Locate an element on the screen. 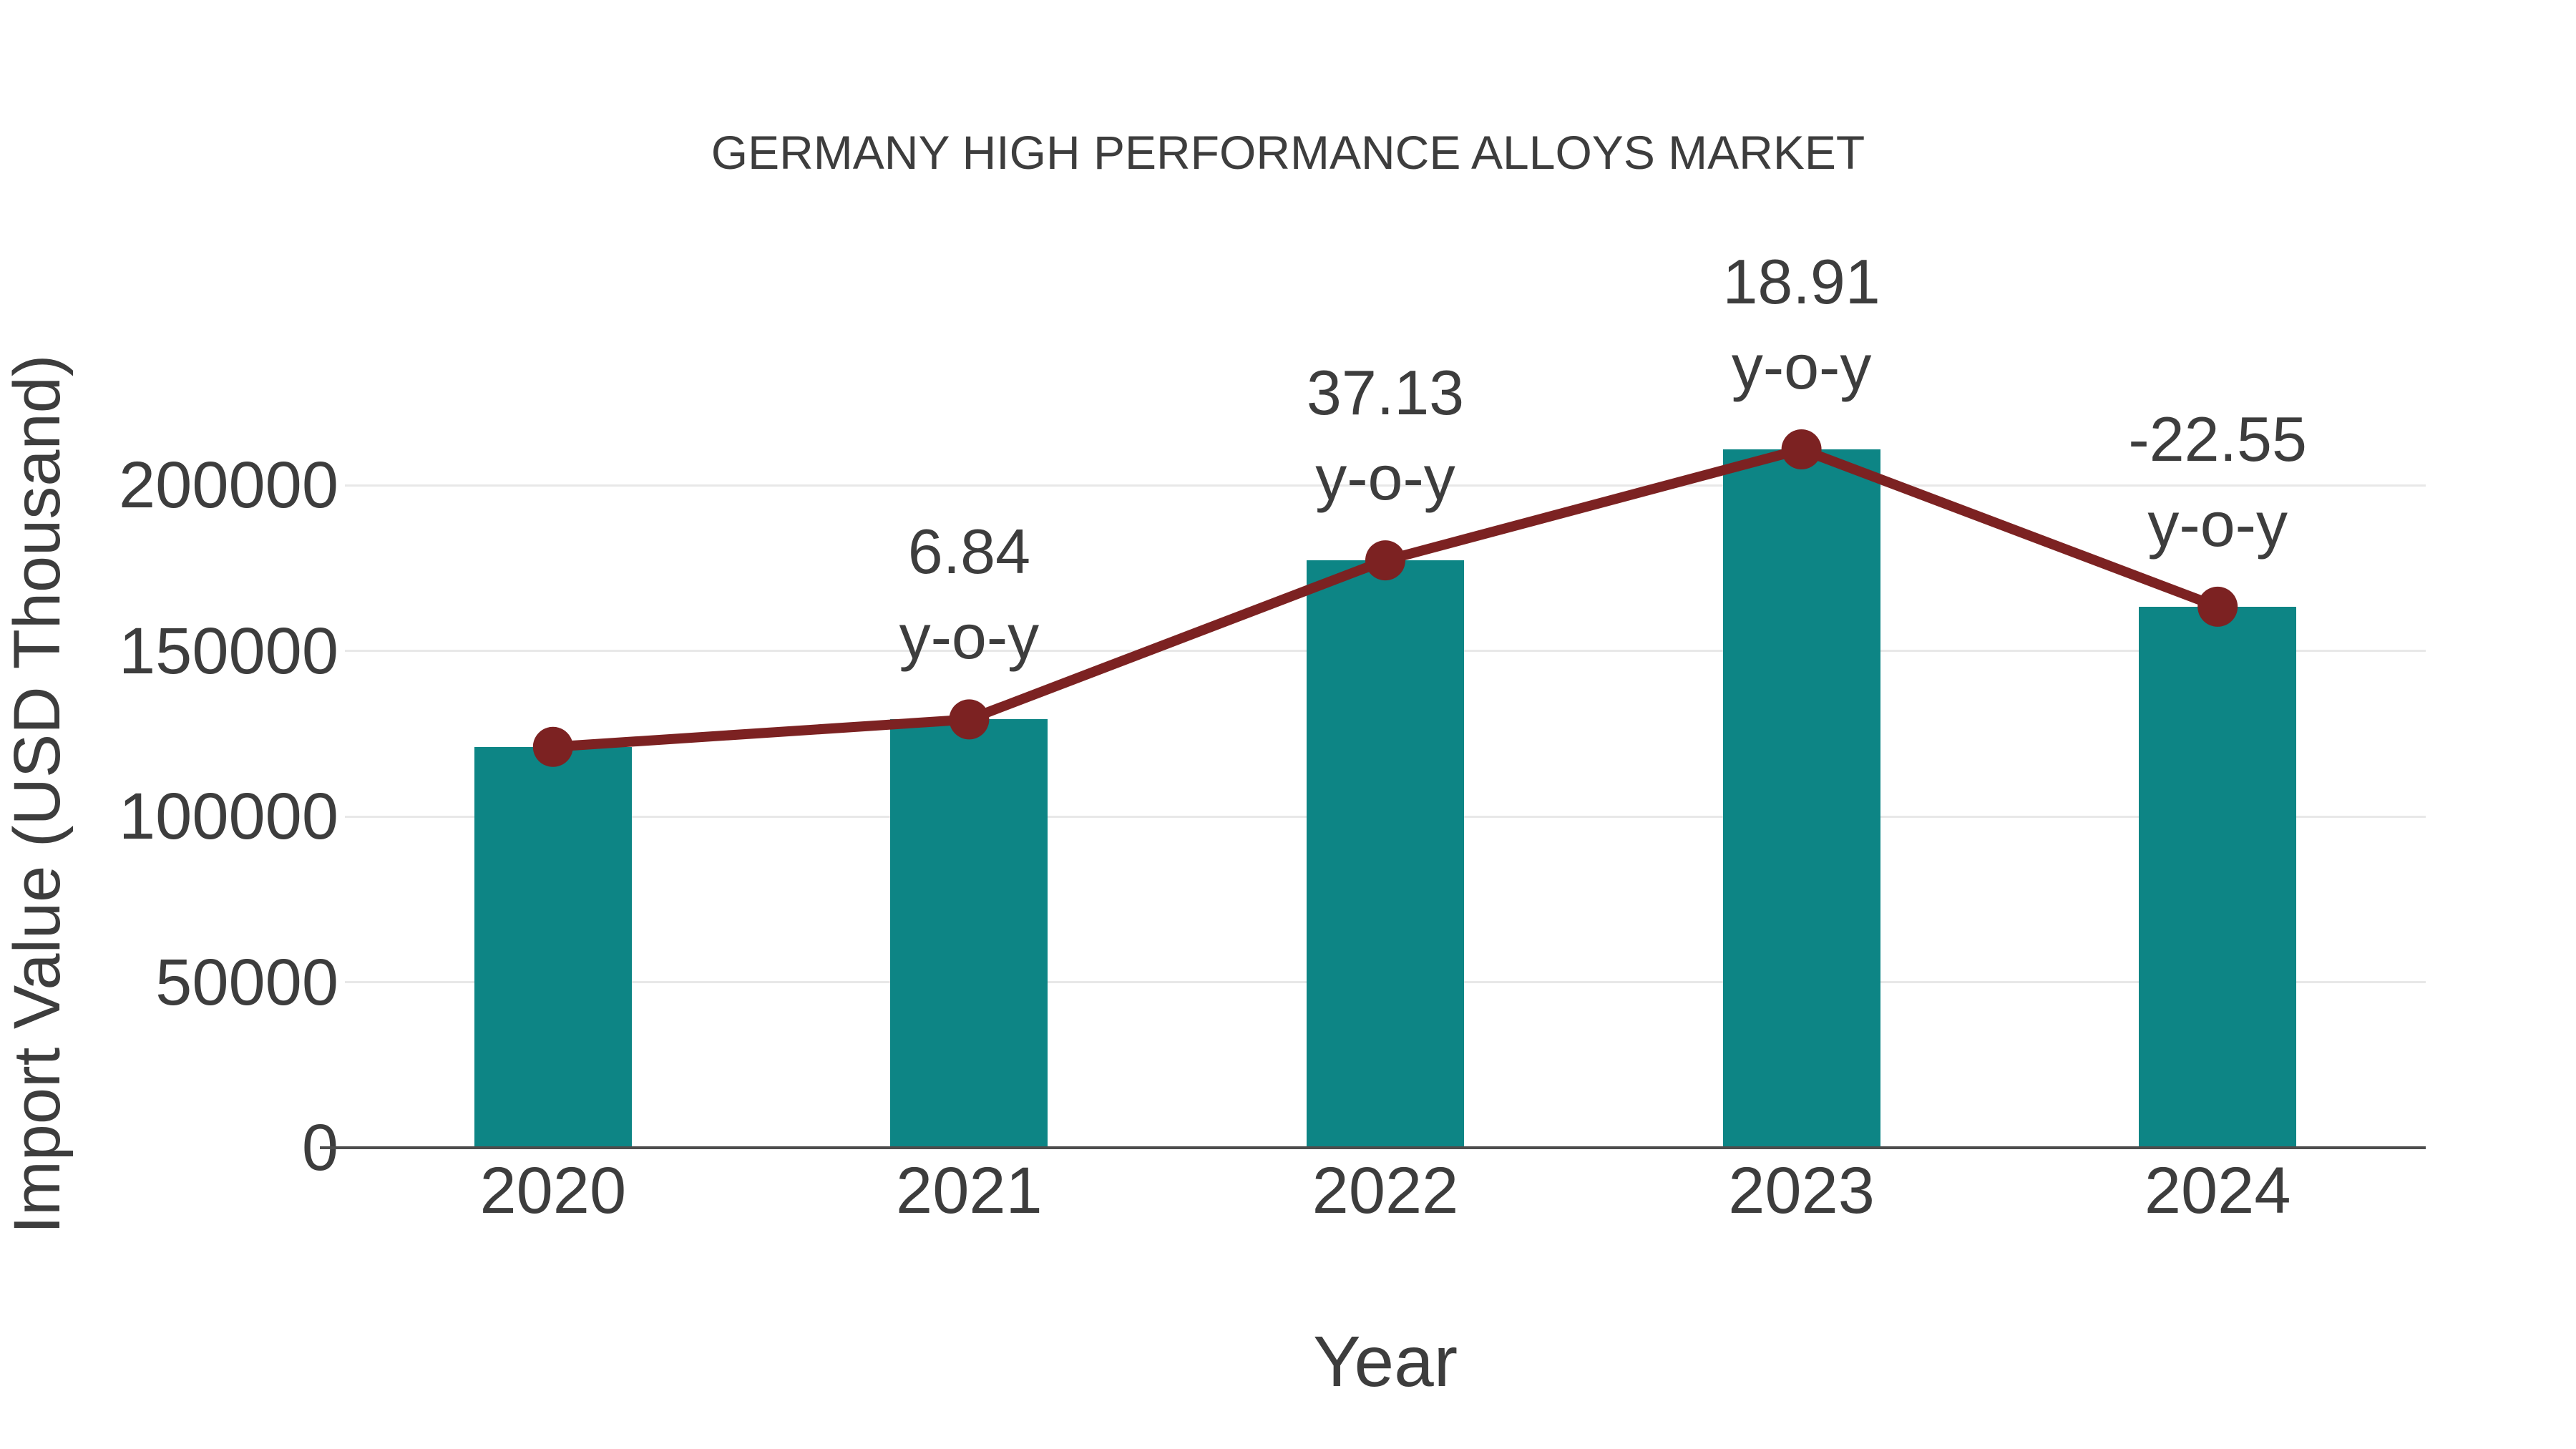 The width and height of the screenshot is (2576, 1449). bar-2020 is located at coordinates (553, 947).